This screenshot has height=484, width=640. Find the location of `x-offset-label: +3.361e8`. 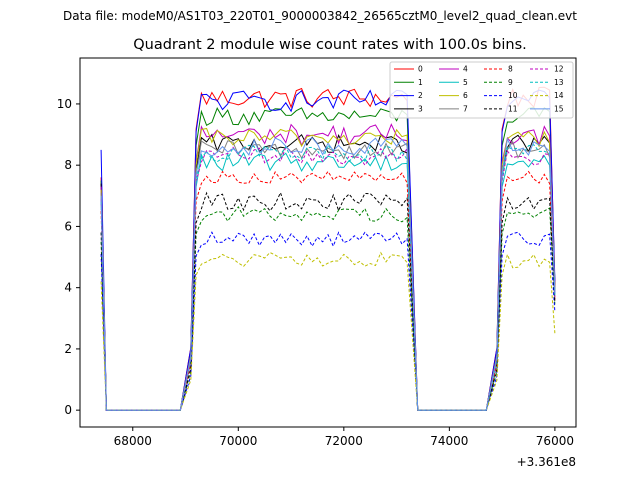

x-offset-label: +3.361e8 is located at coordinates (546, 462).